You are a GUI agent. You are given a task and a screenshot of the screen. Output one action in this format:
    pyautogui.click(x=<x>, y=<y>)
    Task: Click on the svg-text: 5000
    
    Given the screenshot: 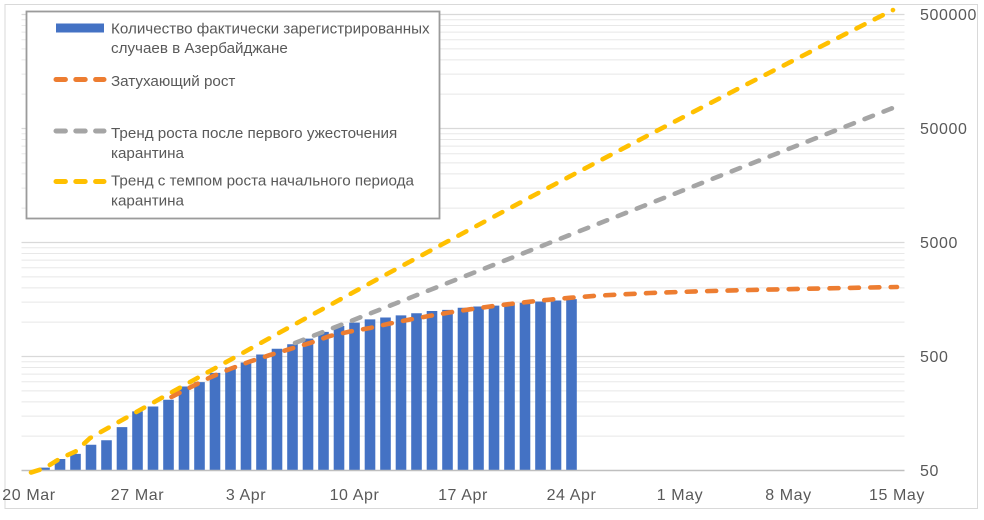 What is the action you would take?
    pyautogui.click(x=939, y=243)
    